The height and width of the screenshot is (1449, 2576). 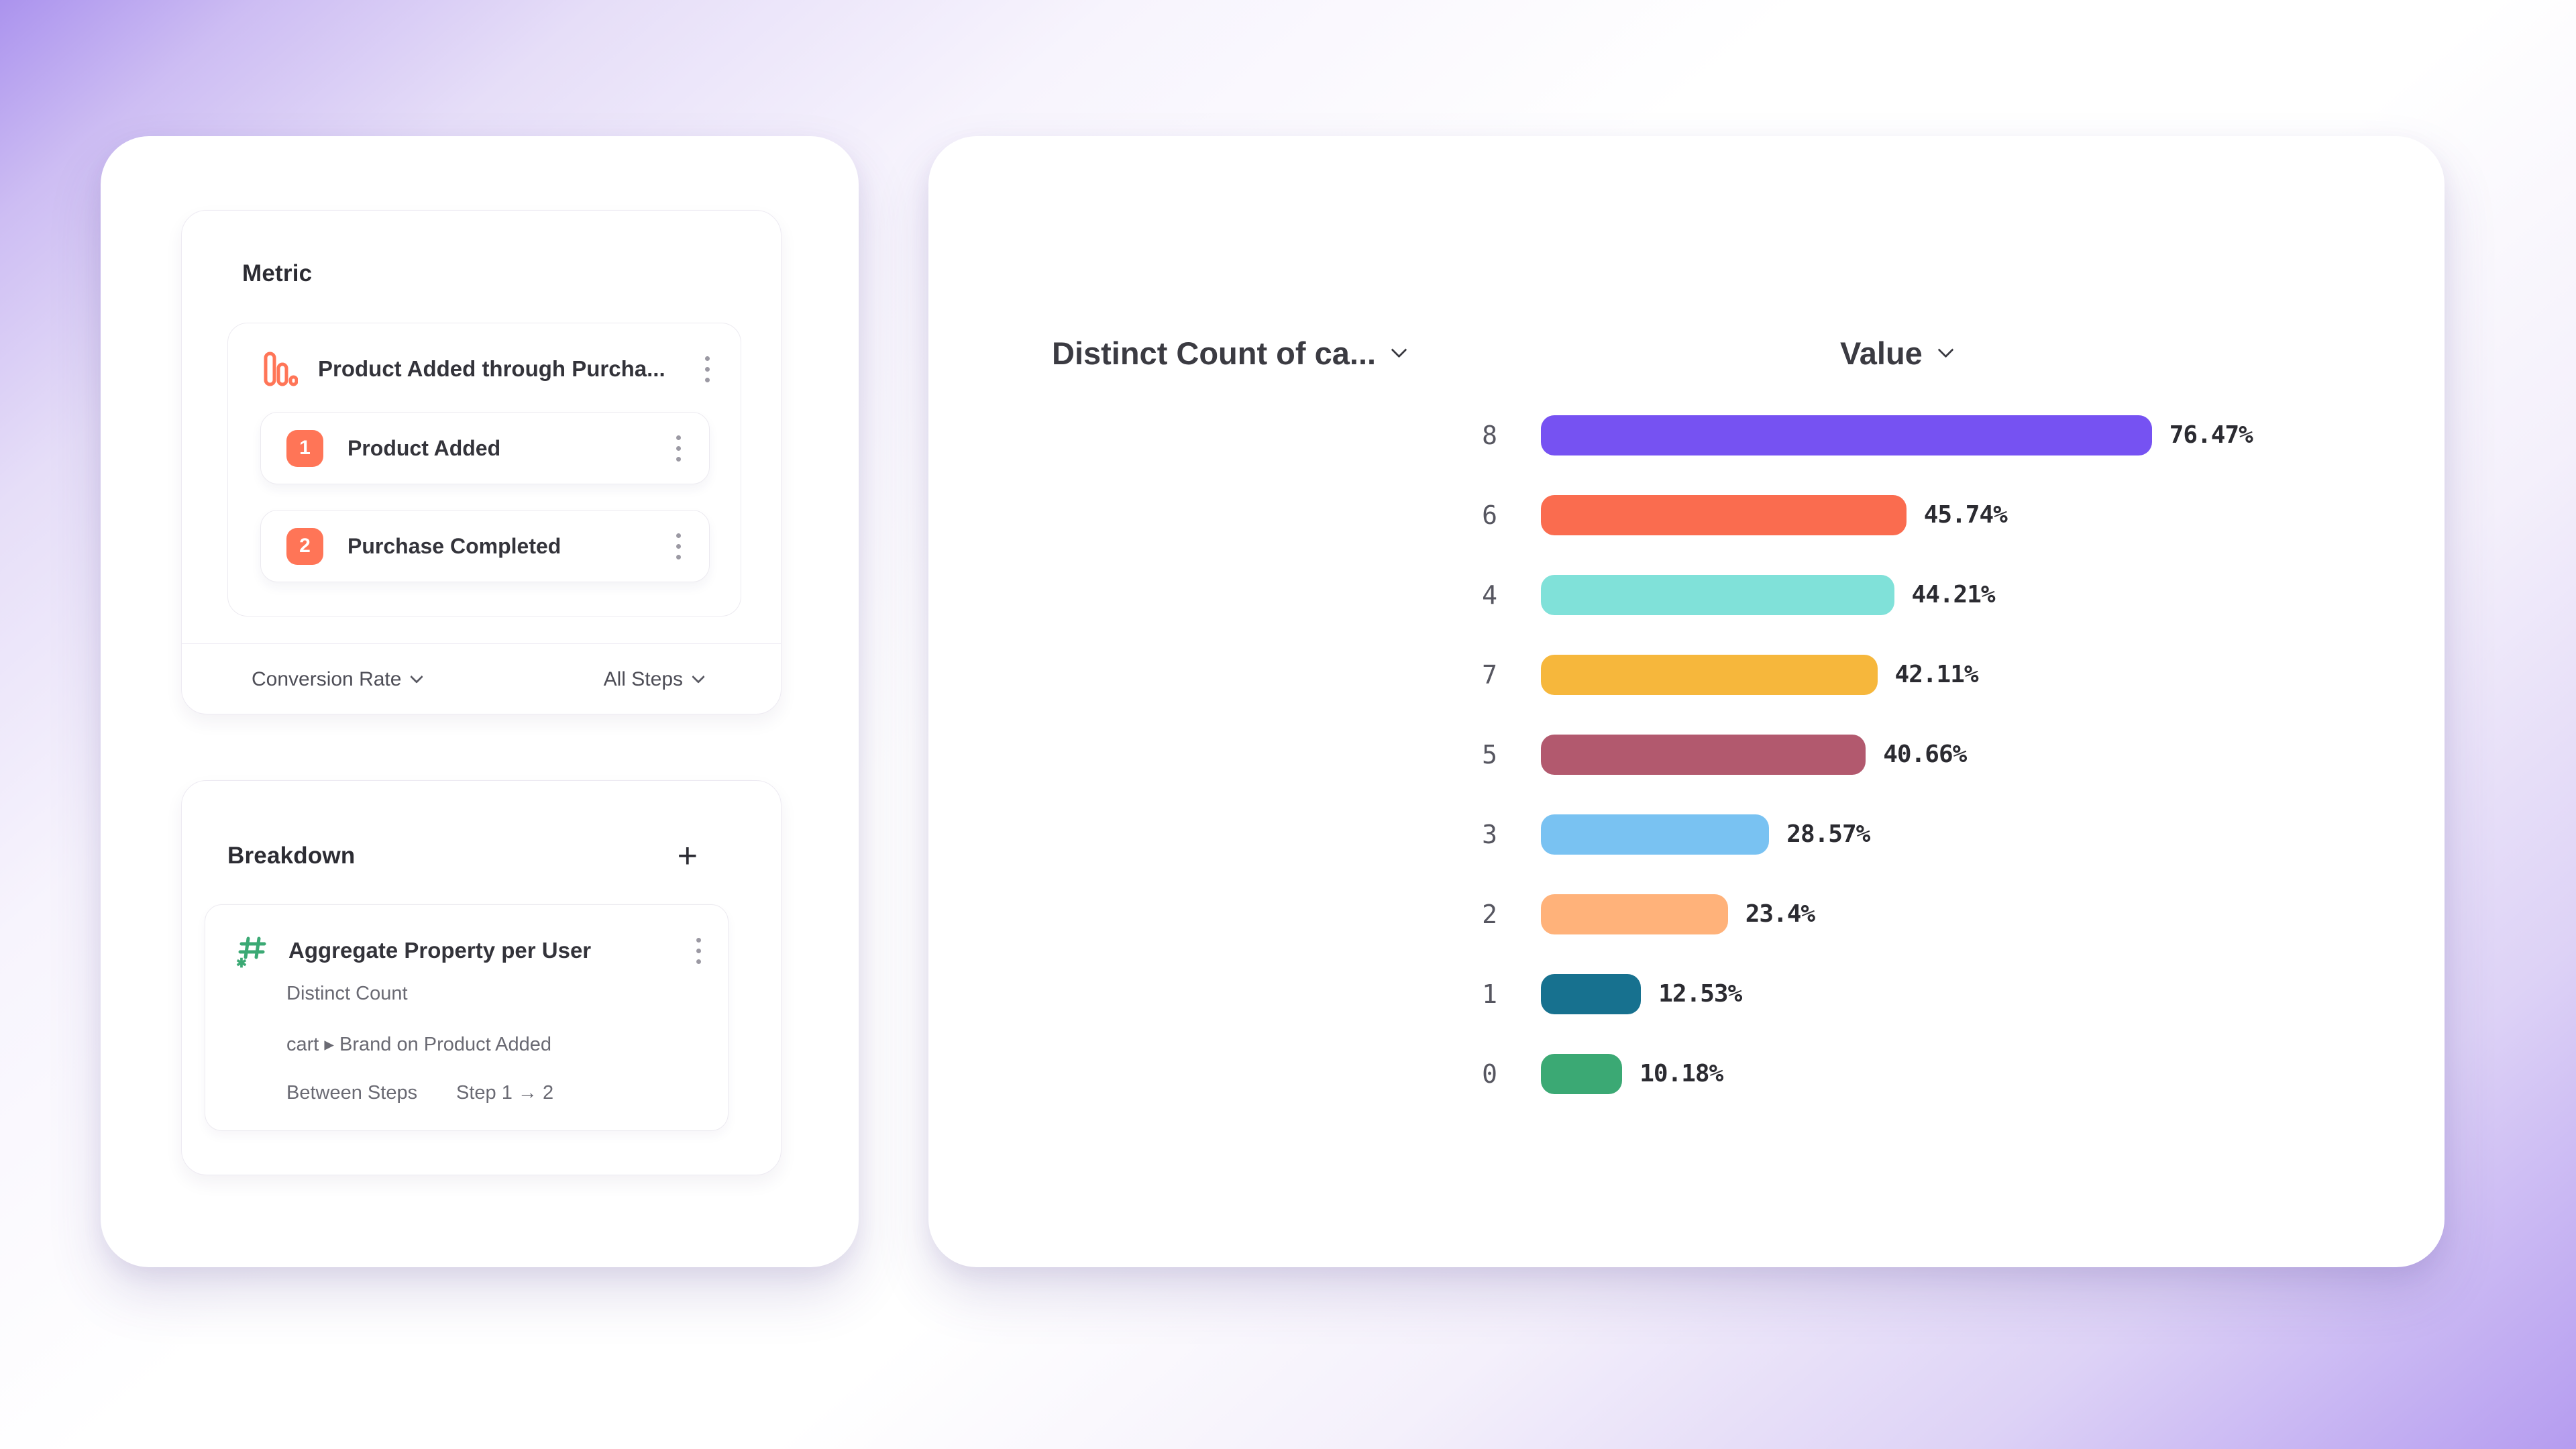 What do you see at coordinates (1489, 595) in the screenshot?
I see `bar-category-label: 4` at bounding box center [1489, 595].